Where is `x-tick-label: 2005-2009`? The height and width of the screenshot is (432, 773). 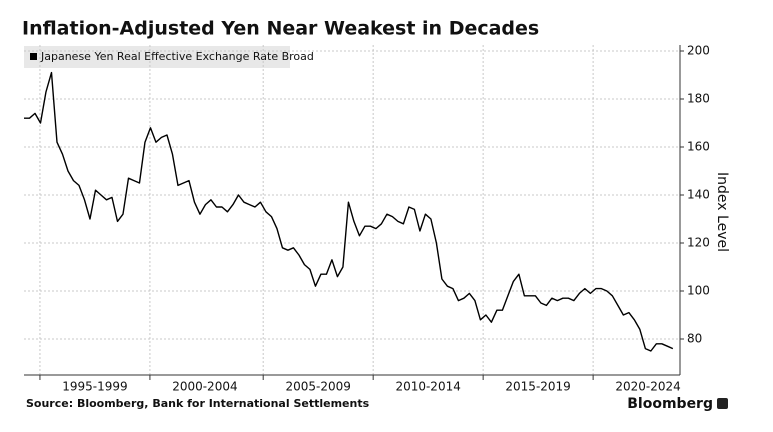
x-tick-label: 2005-2009 is located at coordinates (317, 387).